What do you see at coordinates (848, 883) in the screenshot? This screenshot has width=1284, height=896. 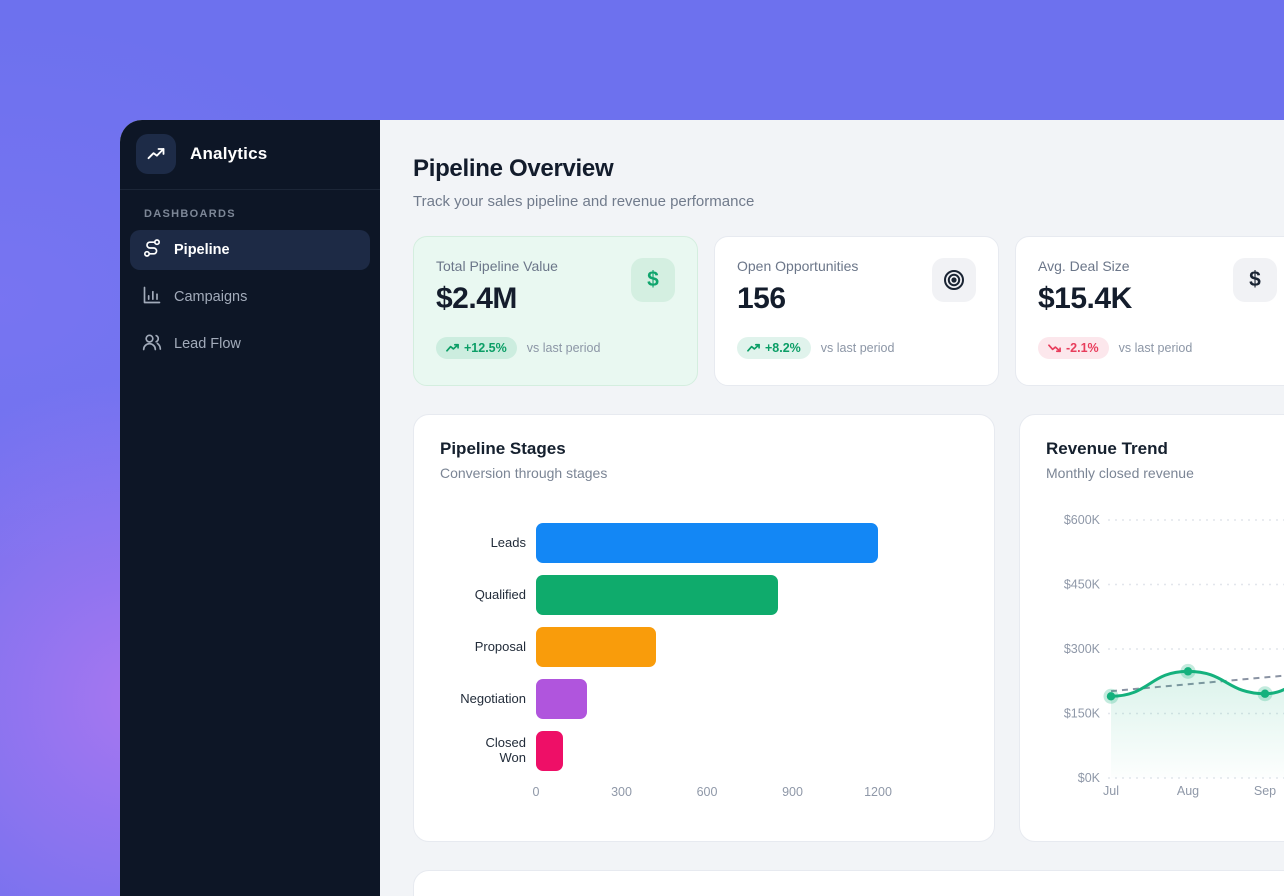 I see `additional-card-partial` at bounding box center [848, 883].